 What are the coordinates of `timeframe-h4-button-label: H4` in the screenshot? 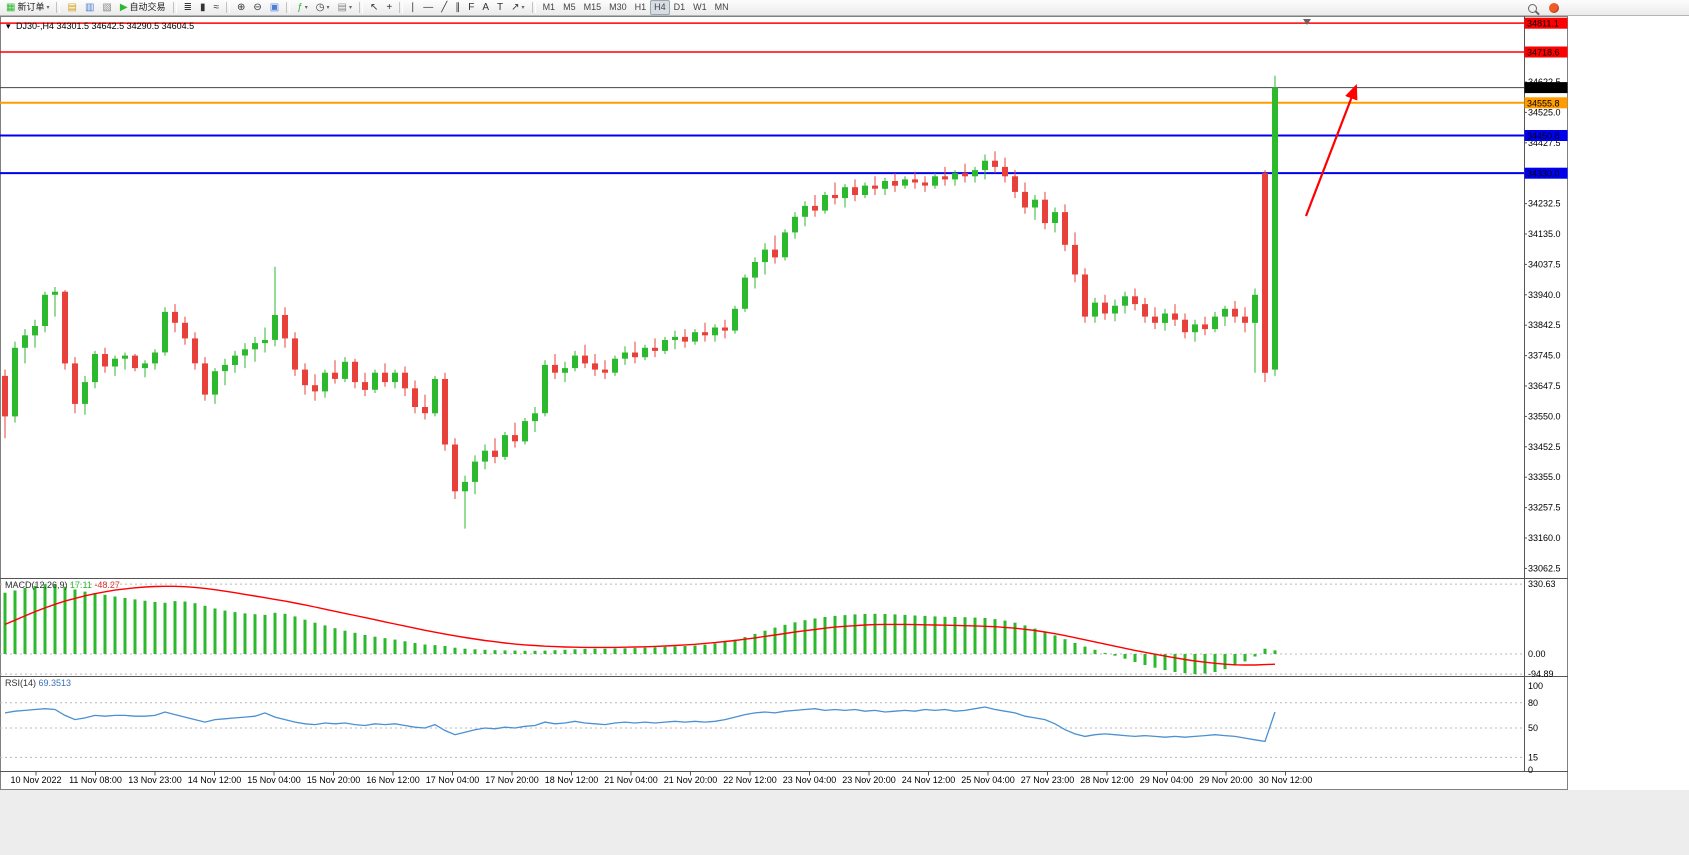 It's located at (660, 7).